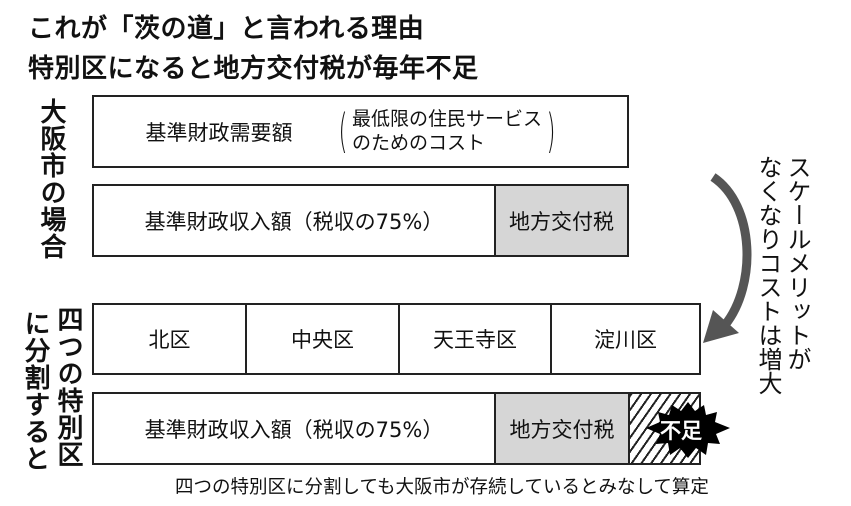  Describe the element at coordinates (442, 487) in the screenshot. I see `caption: 四つの特別区に分割しても大阪市が存続しているとみなして算定` at that location.